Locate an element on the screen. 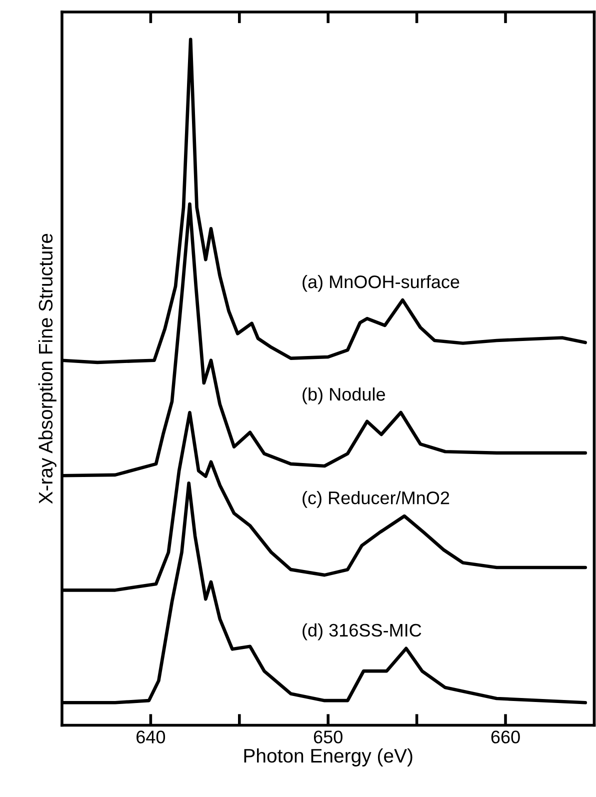  y-axis-title: X-ray Absorption Fine Structure is located at coordinates (47, 369).